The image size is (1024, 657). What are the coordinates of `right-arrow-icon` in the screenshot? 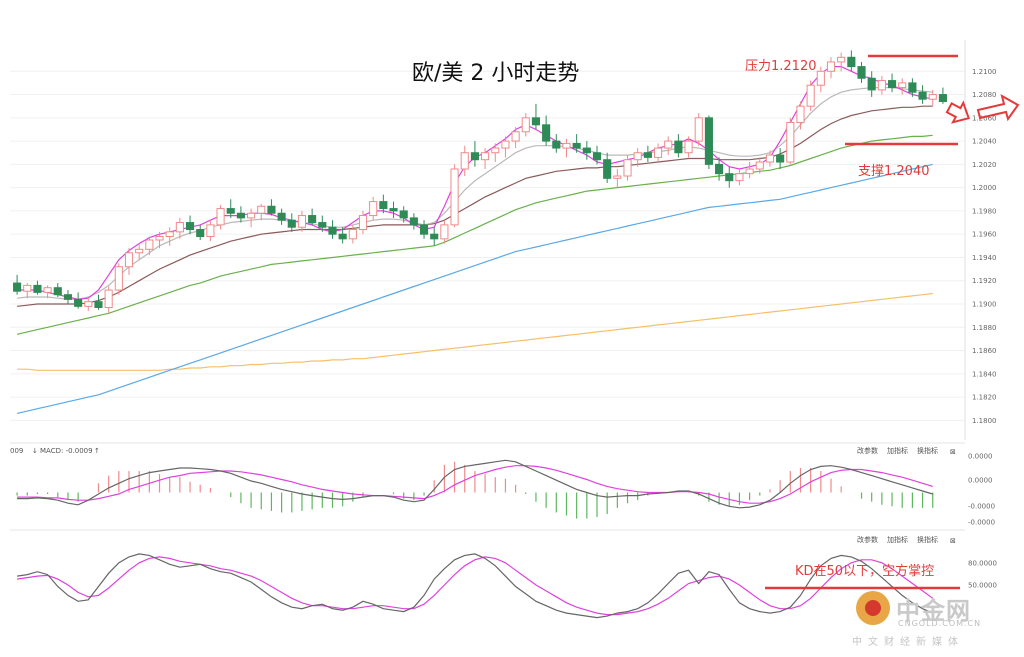 It's located at (998, 107).